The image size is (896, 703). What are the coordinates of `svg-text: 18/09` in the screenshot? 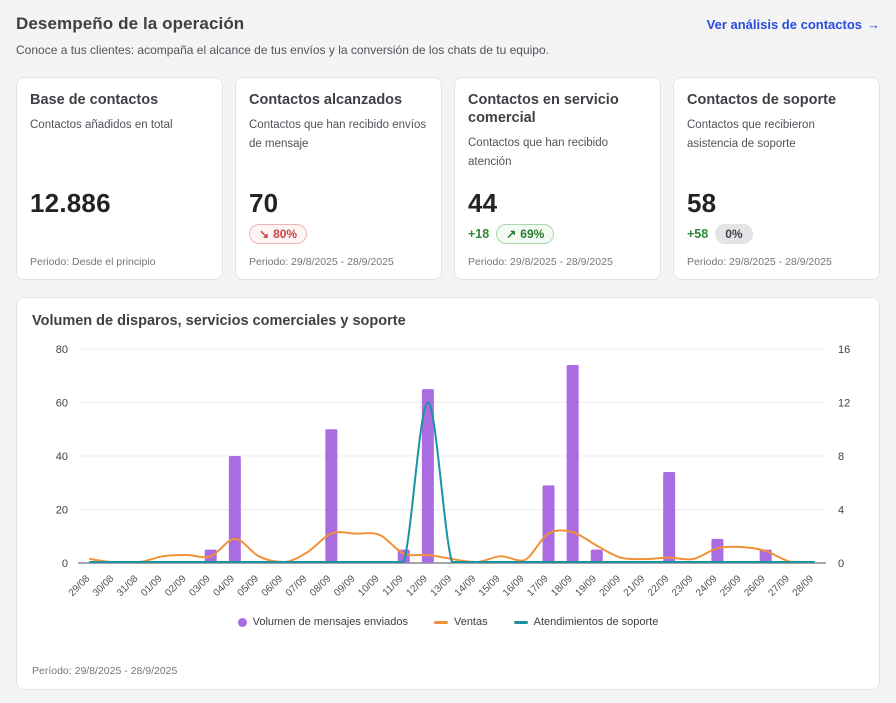 It's located at (562, 586).